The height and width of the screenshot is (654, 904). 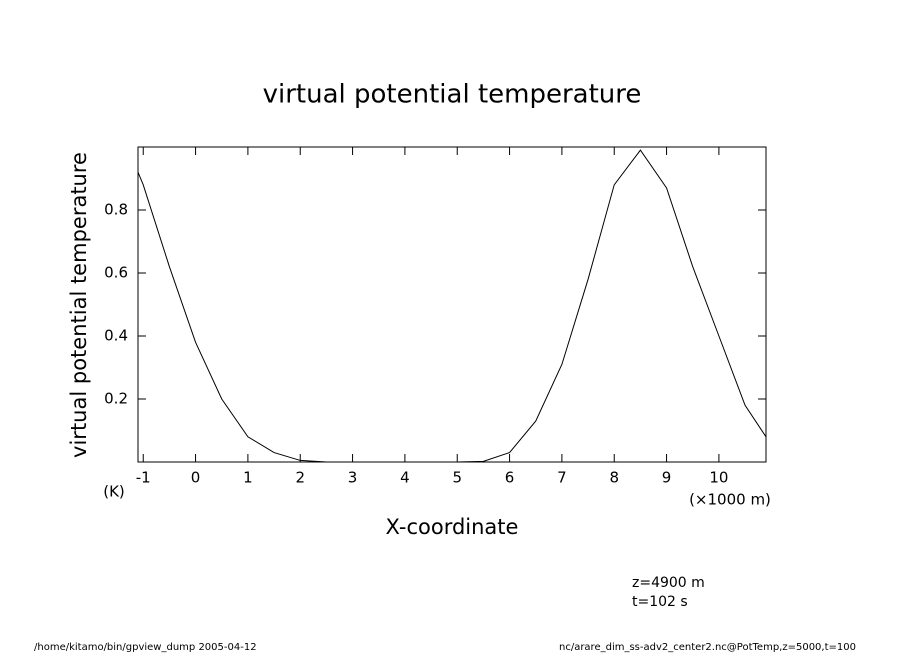 I want to click on x-tick-label: 6, so click(x=510, y=478).